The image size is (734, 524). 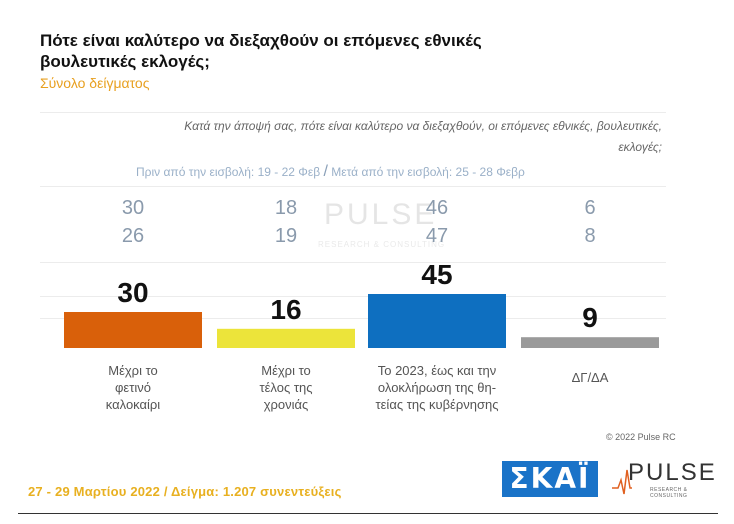 What do you see at coordinates (286, 404) in the screenshot?
I see `category-label-line: χρονιάς` at bounding box center [286, 404].